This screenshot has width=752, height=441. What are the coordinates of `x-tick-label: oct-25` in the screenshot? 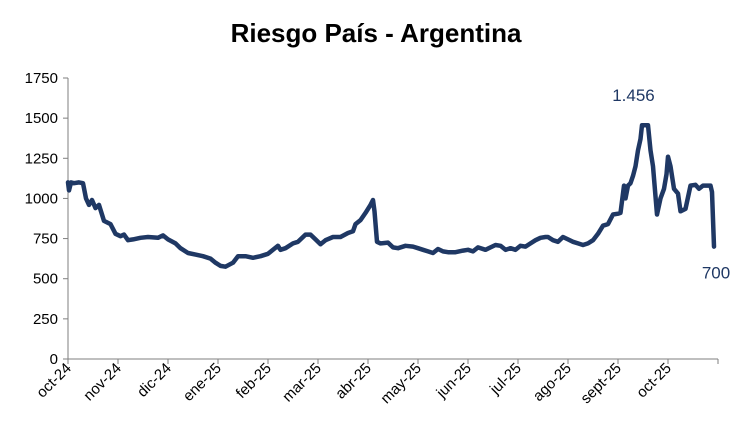 It's located at (654, 381).